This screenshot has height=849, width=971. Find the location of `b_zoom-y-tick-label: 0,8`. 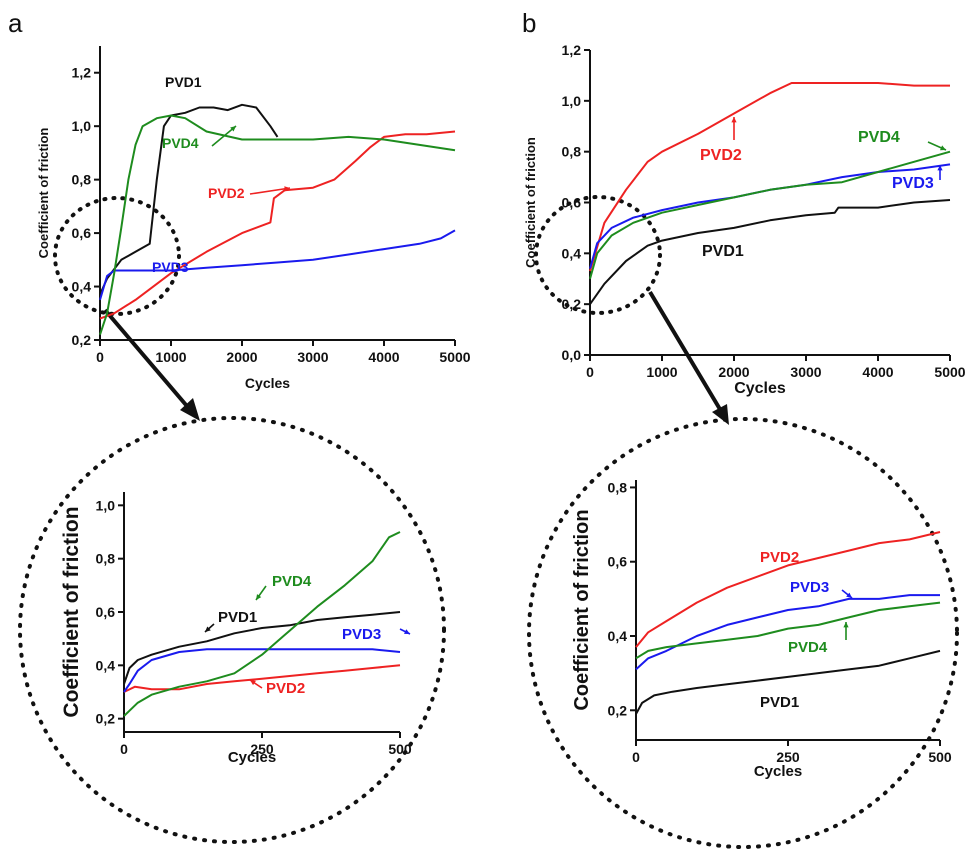

b_zoom-y-tick-label: 0,8 is located at coordinates (618, 487).